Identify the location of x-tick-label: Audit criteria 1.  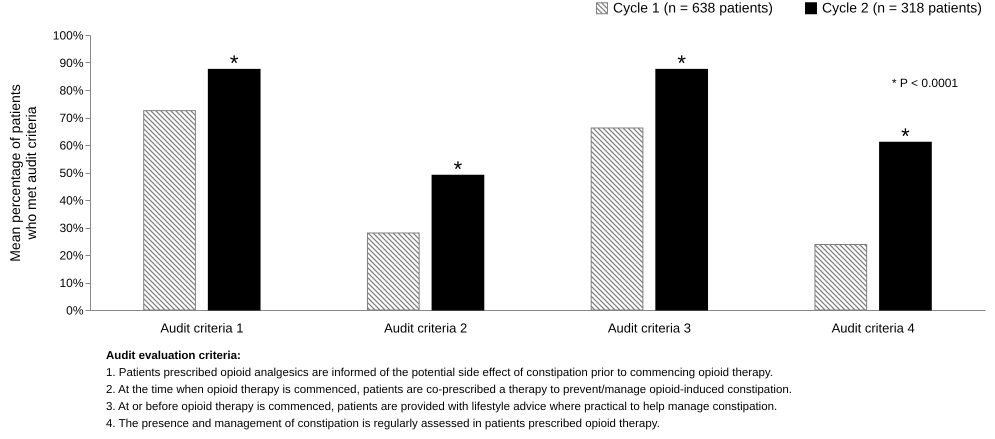
(202, 328).